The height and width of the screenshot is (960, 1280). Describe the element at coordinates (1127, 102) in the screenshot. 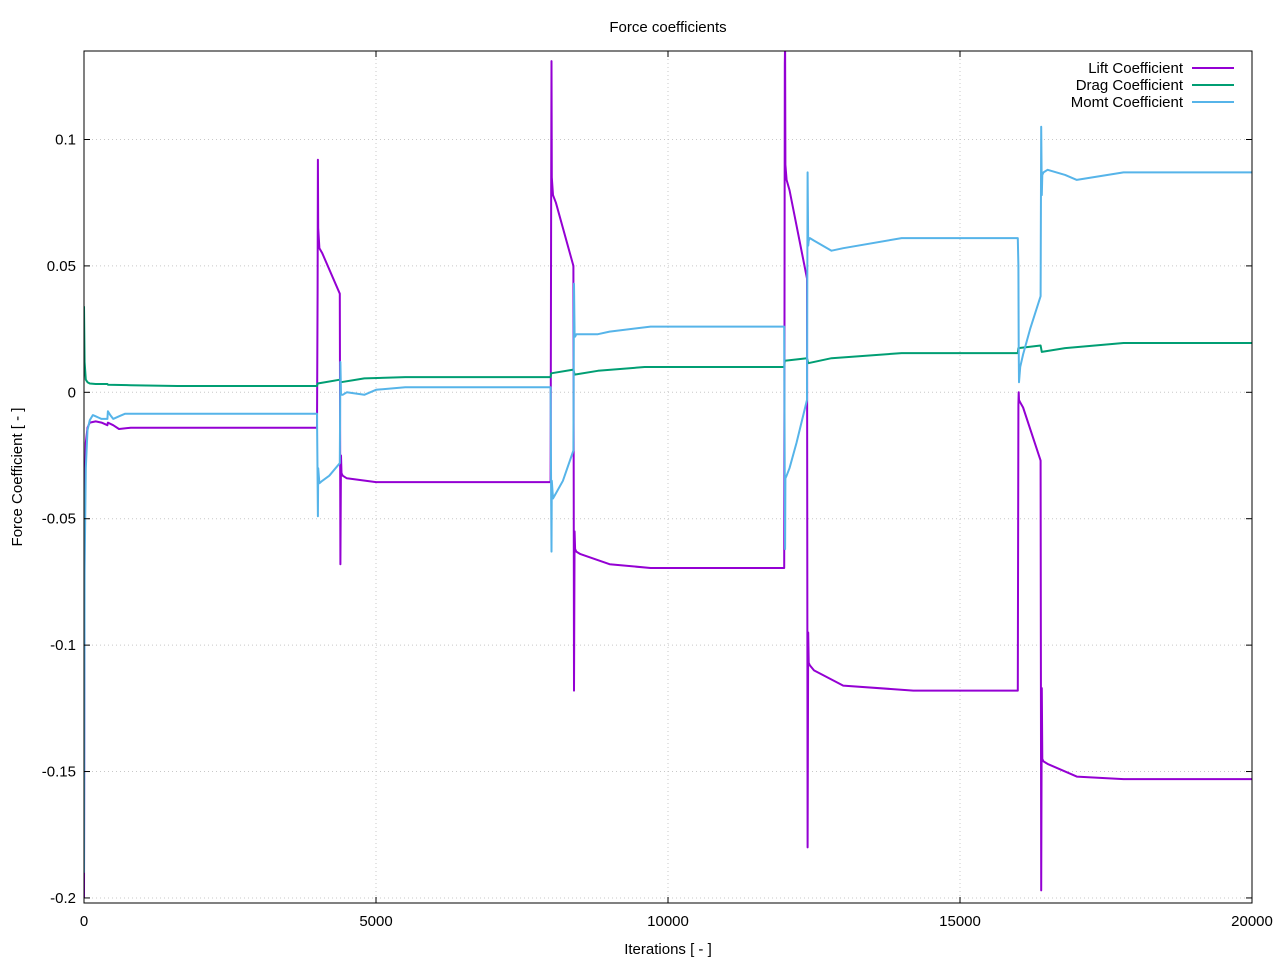

I see `legend-label-momt-coefficient: Momt Coefficient` at that location.